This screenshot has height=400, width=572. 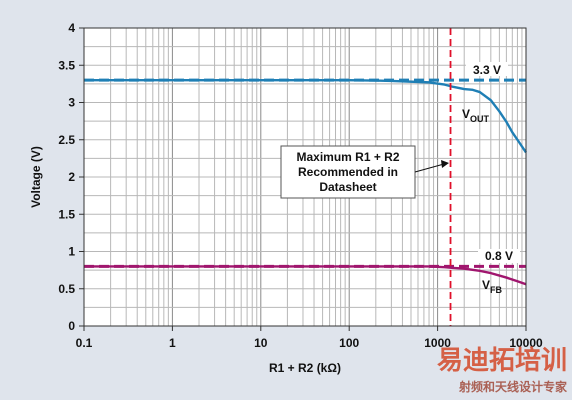 I want to click on y-axis-label: Voltage (V), so click(x=36, y=177).